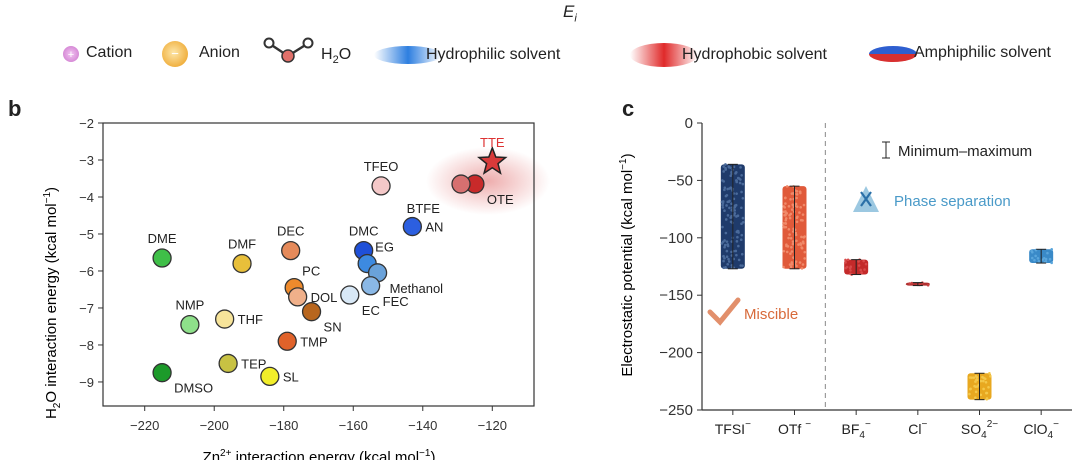 The image size is (1080, 460). Describe the element at coordinates (680, 180) in the screenshot. I see `c-y-tick-label: −50` at that location.